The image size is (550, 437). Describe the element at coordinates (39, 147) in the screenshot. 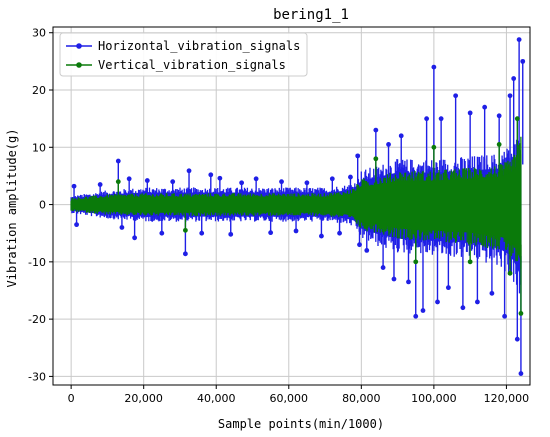

I see `y-tick-label: 10` at that location.